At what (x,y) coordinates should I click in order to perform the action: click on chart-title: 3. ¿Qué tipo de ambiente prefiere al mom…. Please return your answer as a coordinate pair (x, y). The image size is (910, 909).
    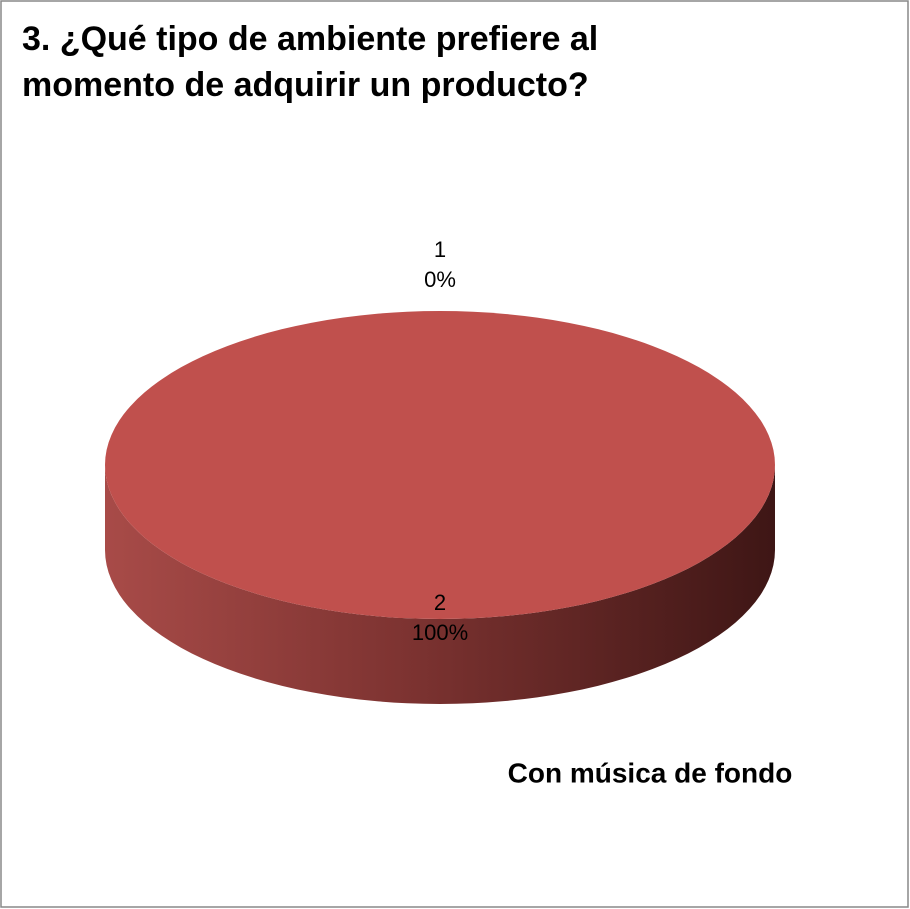
    Looking at the image, I should click on (310, 62).